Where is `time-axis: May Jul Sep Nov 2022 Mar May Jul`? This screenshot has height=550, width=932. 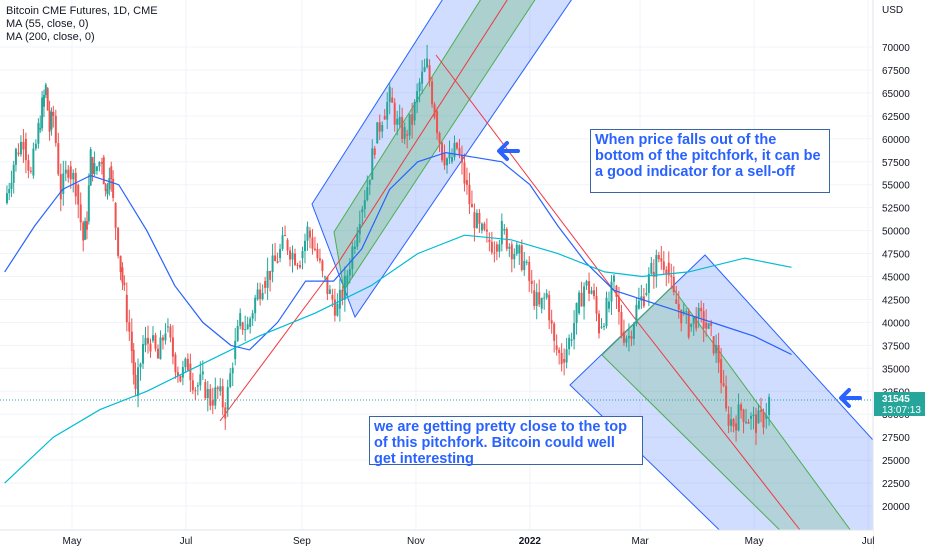
time-axis: May Jul Sep Nov 2022 Mar May Jul is located at coordinates (437, 539).